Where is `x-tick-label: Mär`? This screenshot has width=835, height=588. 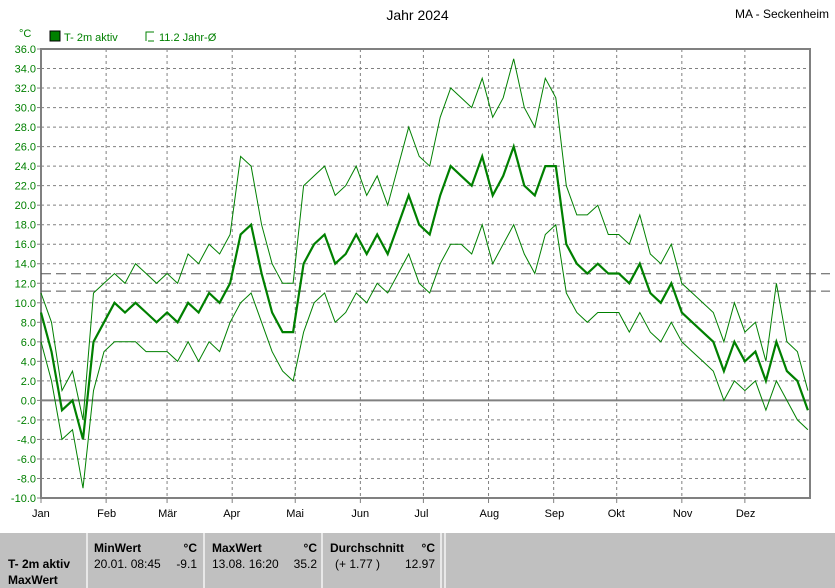
x-tick-label: Mär is located at coordinates (167, 514).